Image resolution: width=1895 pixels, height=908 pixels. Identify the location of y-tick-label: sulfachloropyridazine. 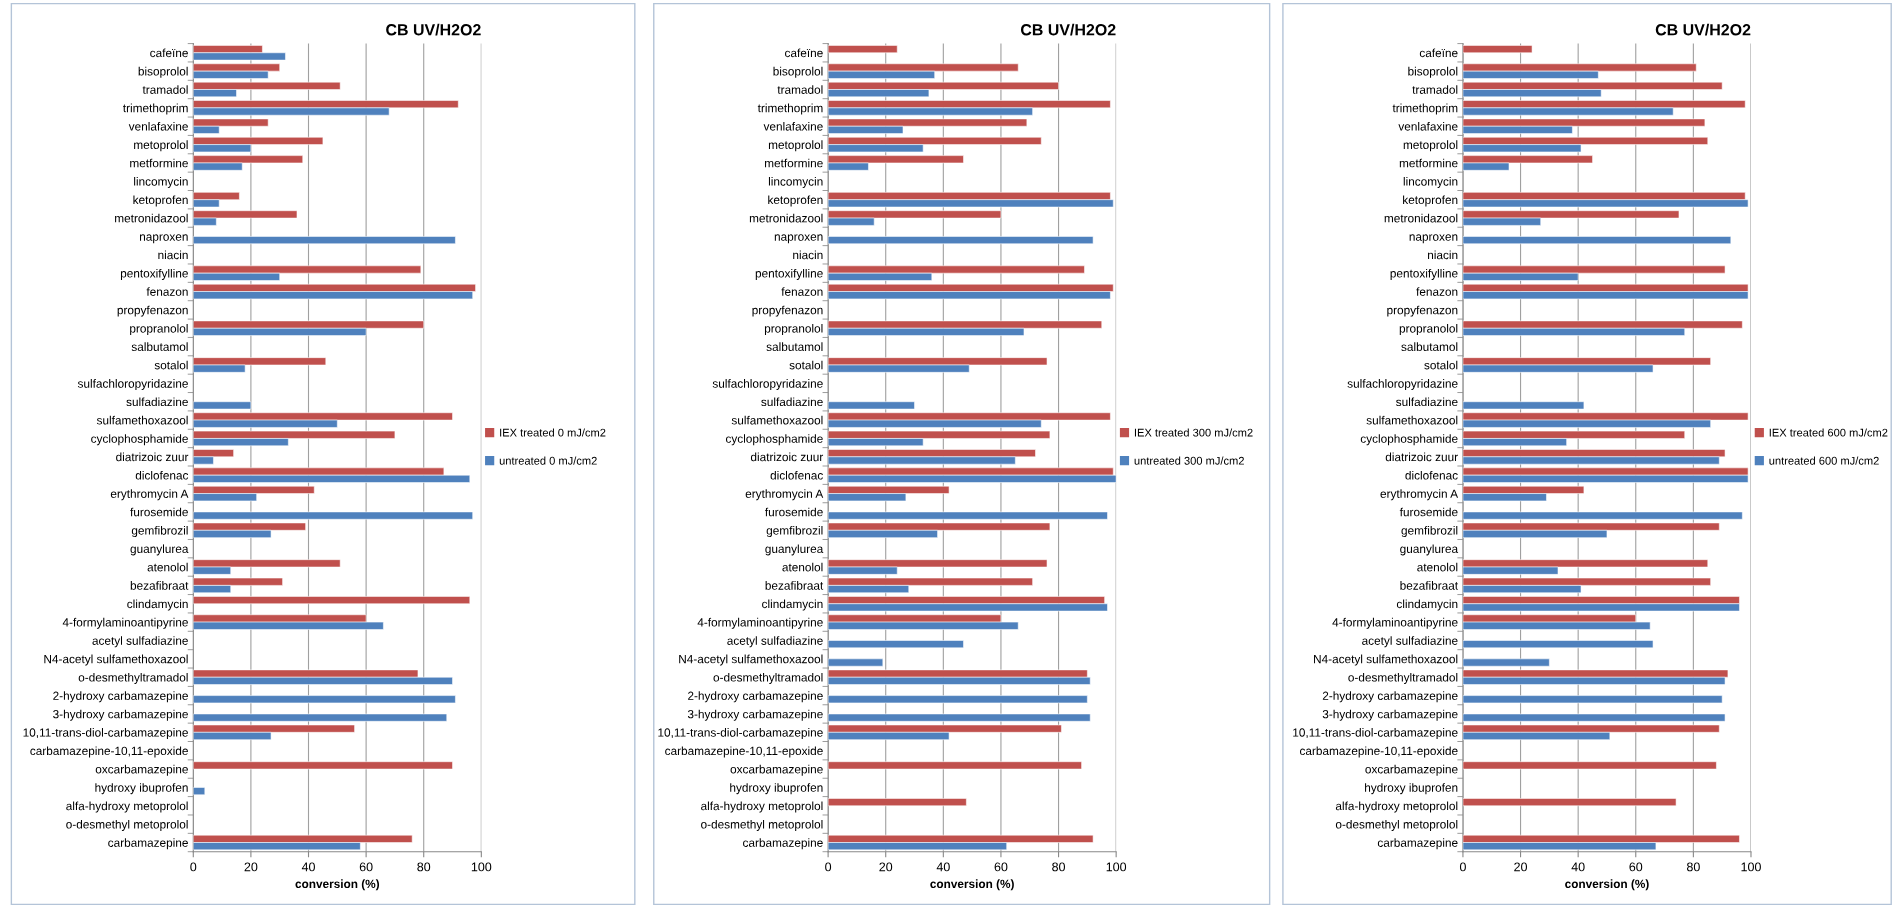
(132, 385).